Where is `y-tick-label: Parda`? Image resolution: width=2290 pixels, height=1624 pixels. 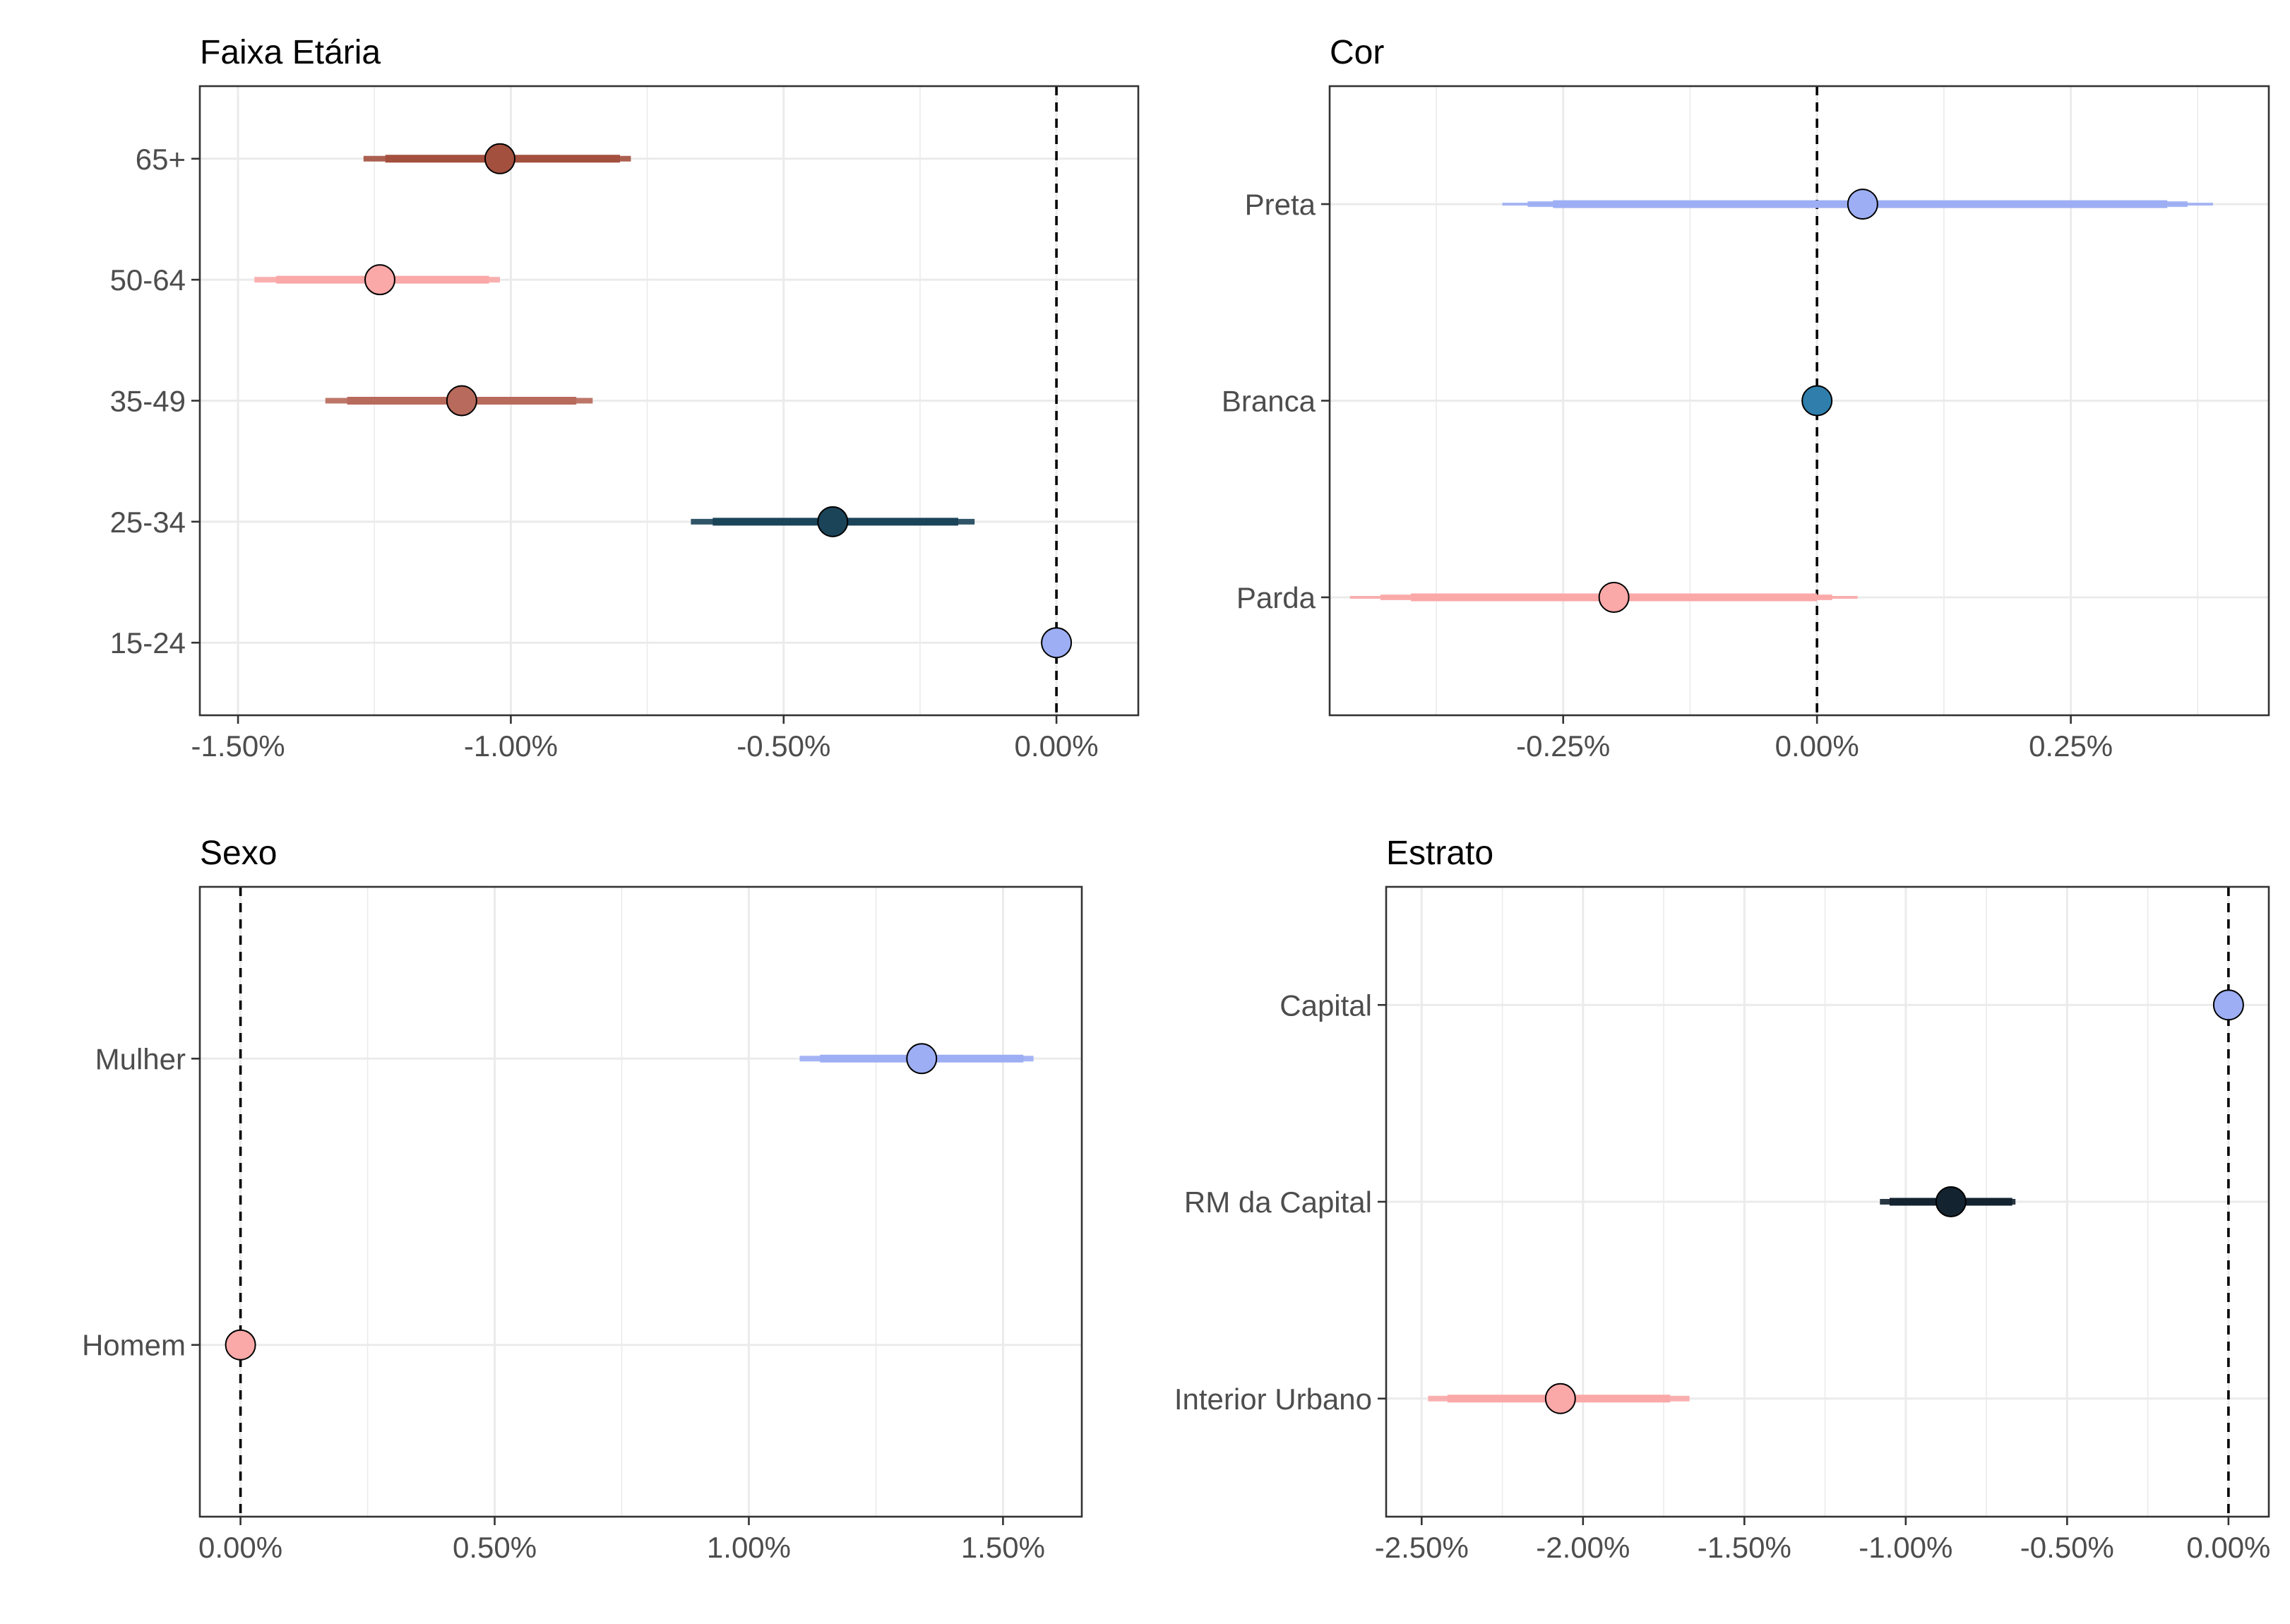 y-tick-label: Parda is located at coordinates (1276, 597).